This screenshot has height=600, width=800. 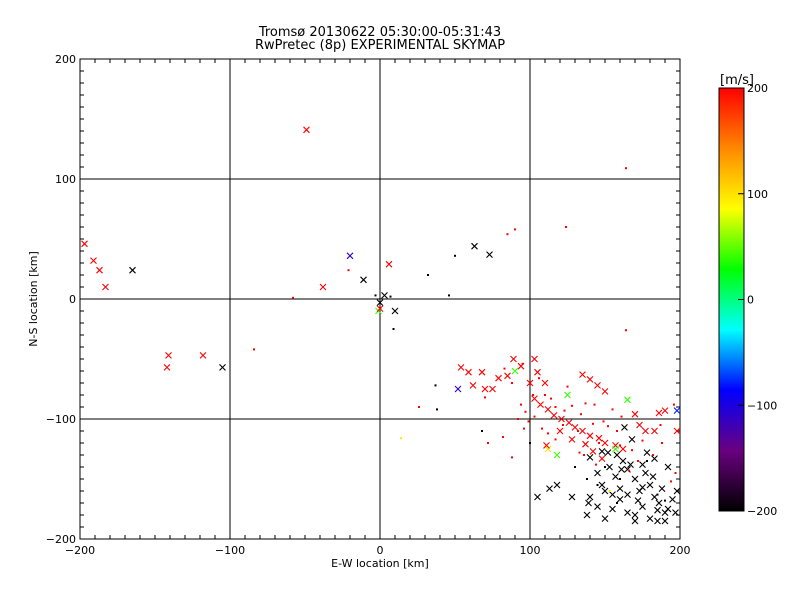 I want to click on y-tick-label: 0, so click(x=72, y=299).